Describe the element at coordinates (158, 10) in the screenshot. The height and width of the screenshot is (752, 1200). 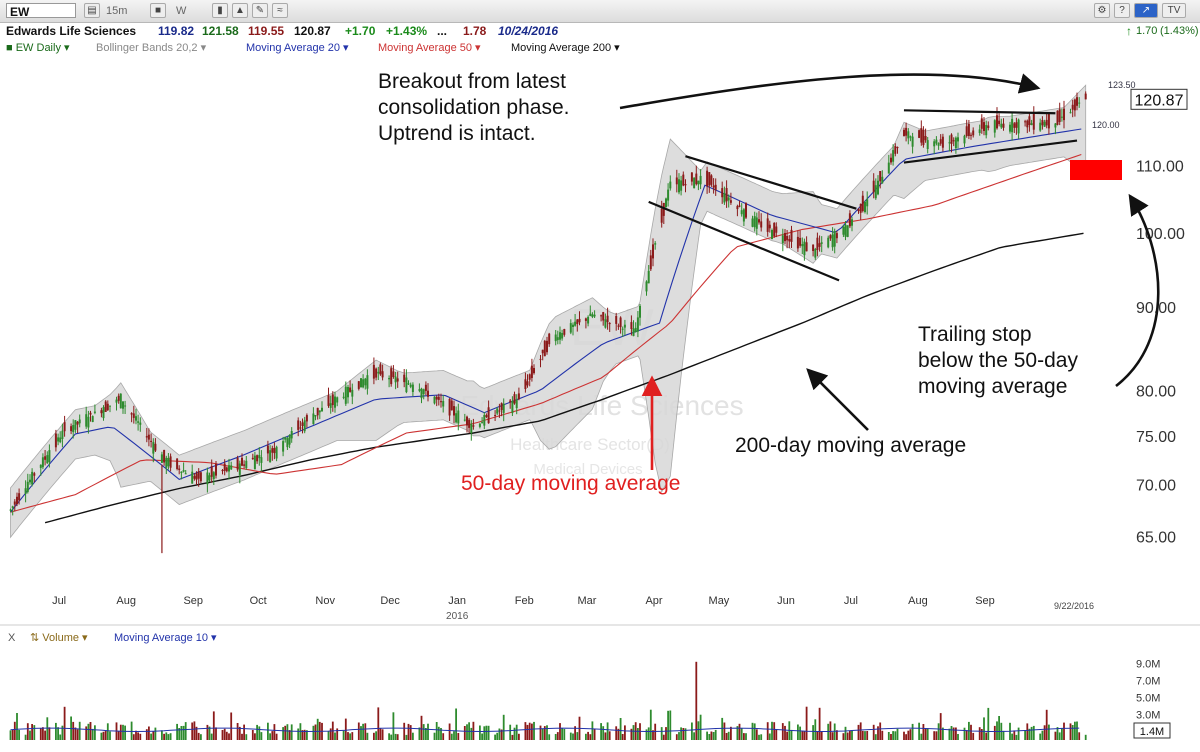
I see `daily-icon: ■` at that location.